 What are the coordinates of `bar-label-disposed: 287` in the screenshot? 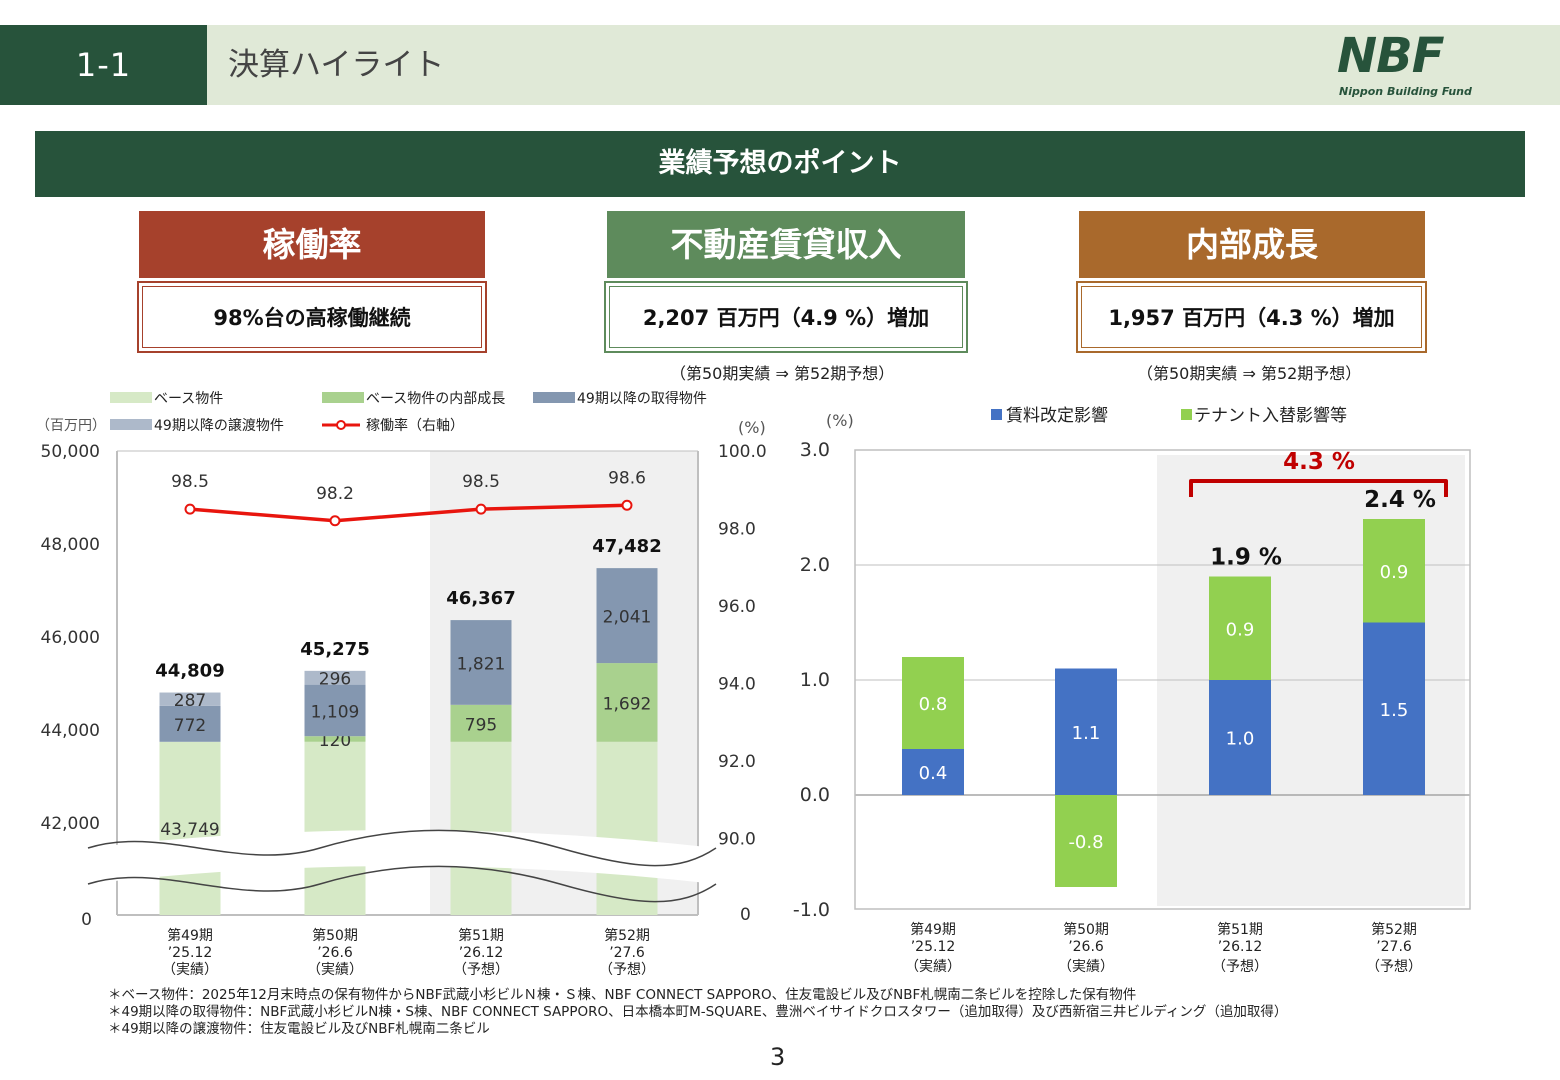 It's located at (190, 701).